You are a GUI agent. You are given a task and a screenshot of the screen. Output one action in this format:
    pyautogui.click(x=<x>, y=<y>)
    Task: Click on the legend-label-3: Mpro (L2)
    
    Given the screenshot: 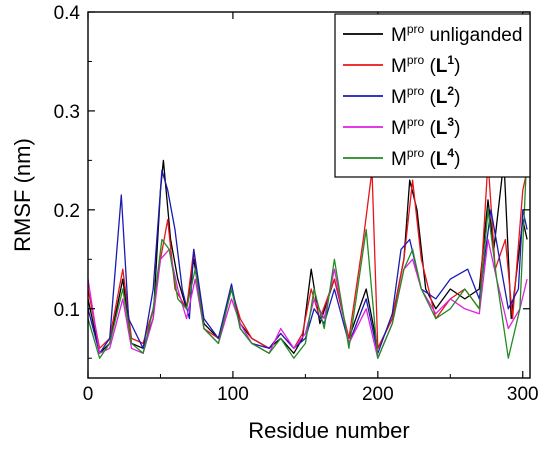 What is the action you would take?
    pyautogui.click(x=425, y=96)
    